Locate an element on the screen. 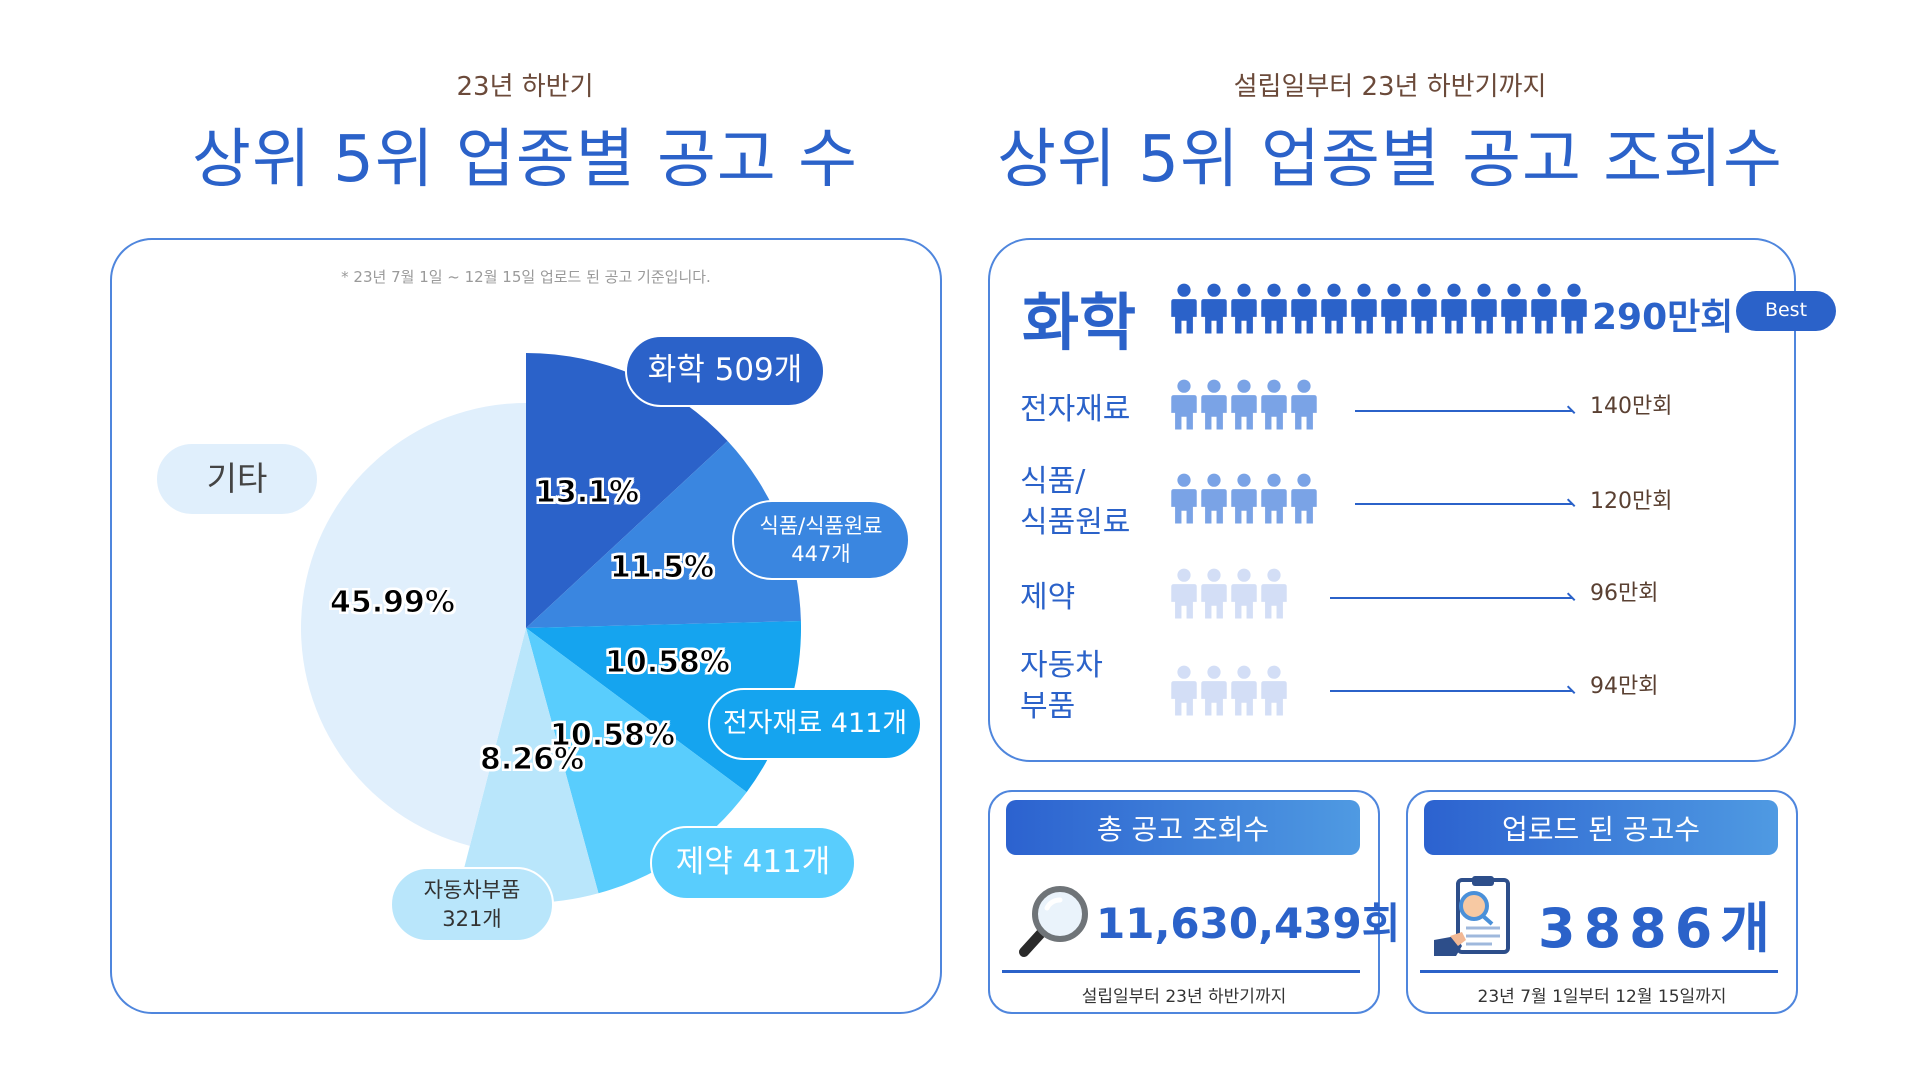 This screenshot has height=1080, width=1920. row-value-food: 120만회 is located at coordinates (1631, 501).